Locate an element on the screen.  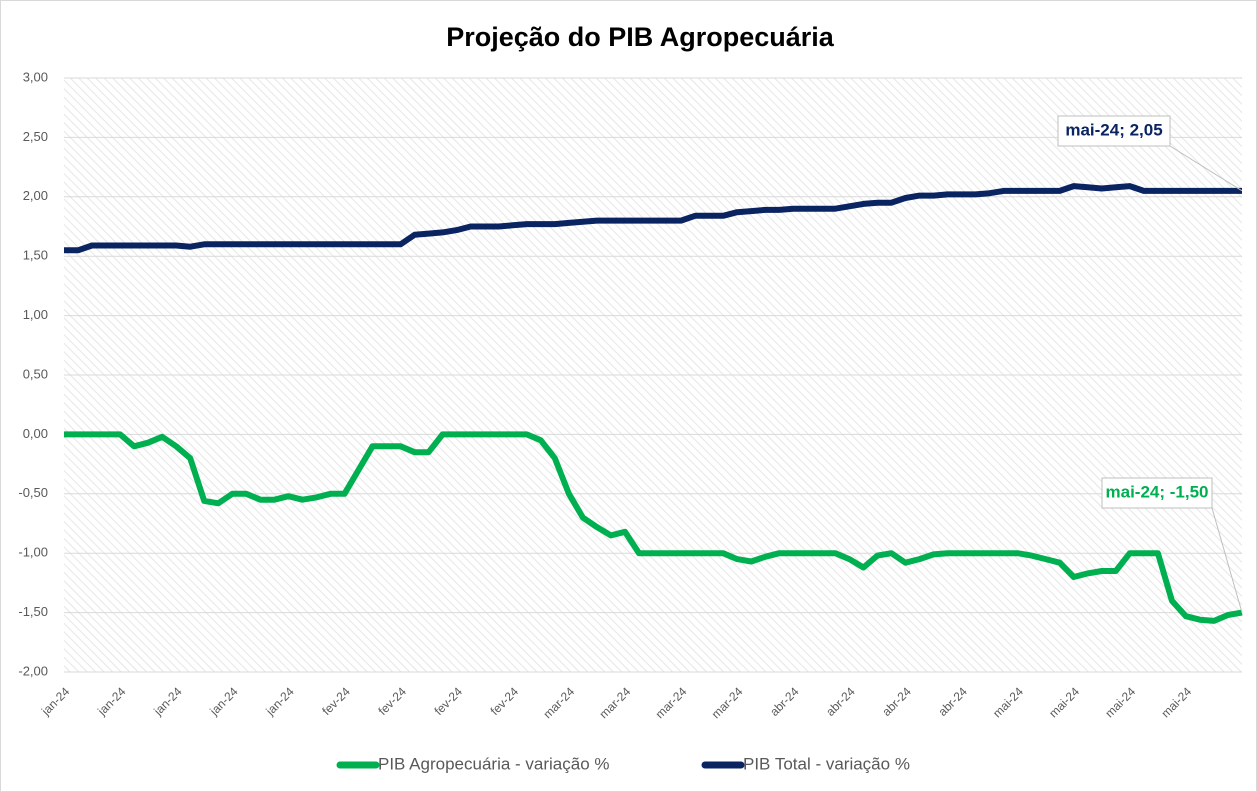
y-tick-label: -1,00 is located at coordinates (33, 552).